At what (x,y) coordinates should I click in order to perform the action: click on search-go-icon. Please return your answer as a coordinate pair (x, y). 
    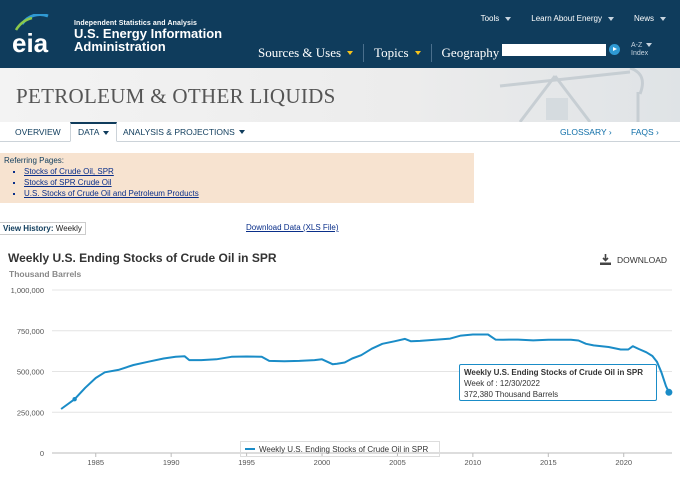
    Looking at the image, I should click on (614, 49).